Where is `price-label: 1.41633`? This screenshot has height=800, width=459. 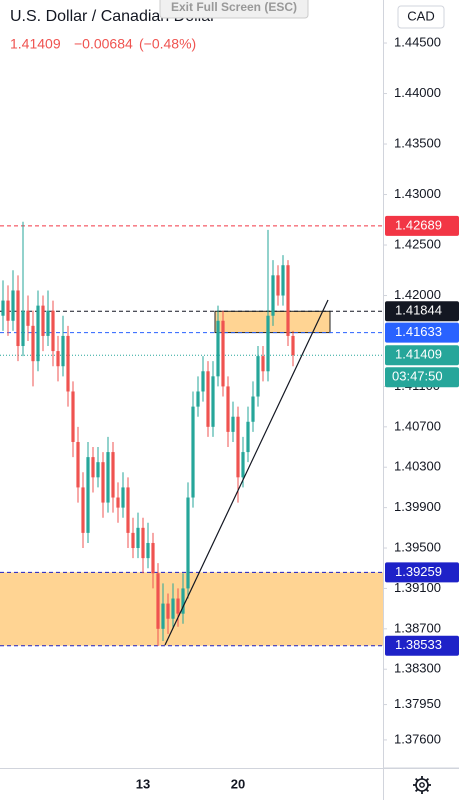
price-label: 1.41633 is located at coordinates (418, 331).